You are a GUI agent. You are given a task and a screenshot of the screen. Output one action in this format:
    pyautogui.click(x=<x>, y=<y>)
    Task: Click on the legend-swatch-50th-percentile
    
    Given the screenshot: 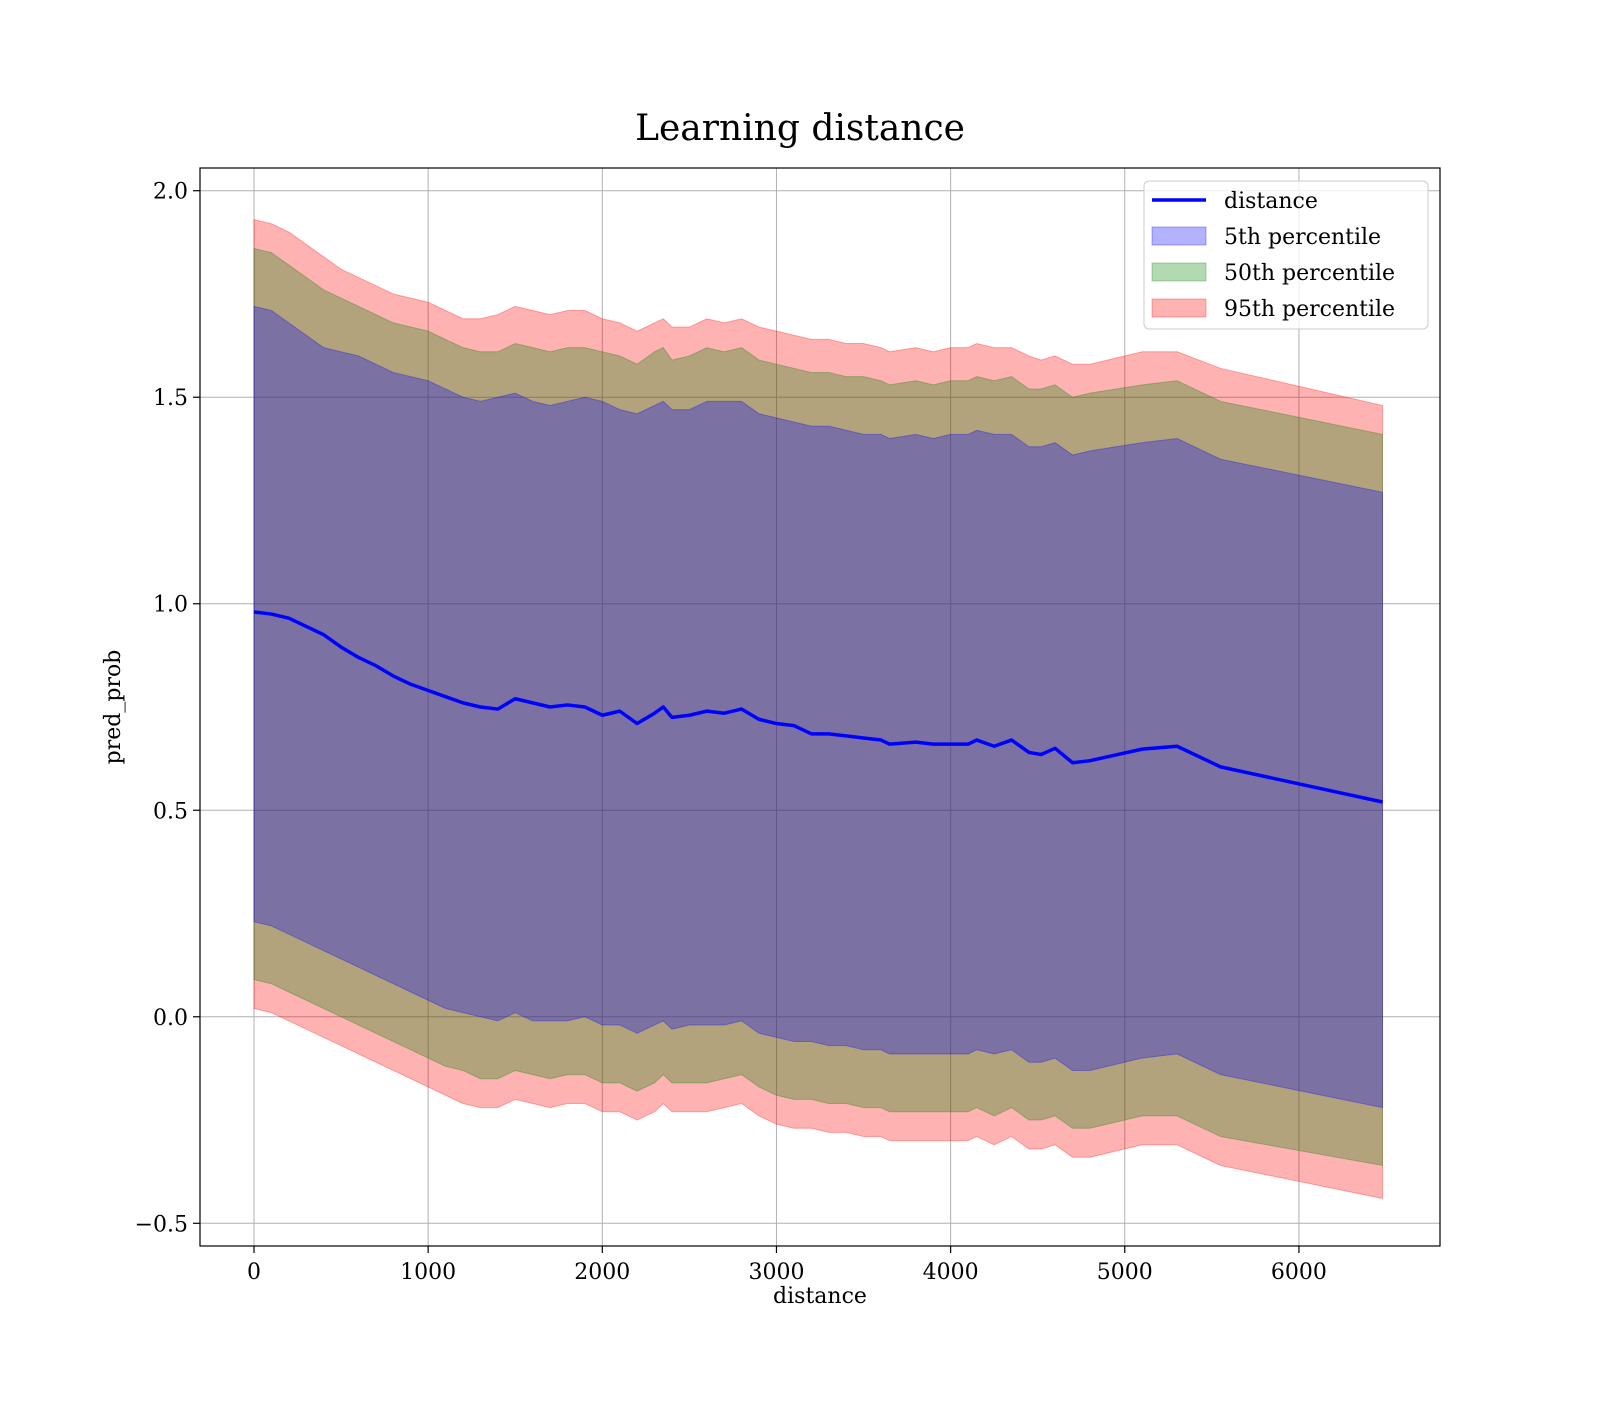 What is the action you would take?
    pyautogui.click(x=1179, y=272)
    